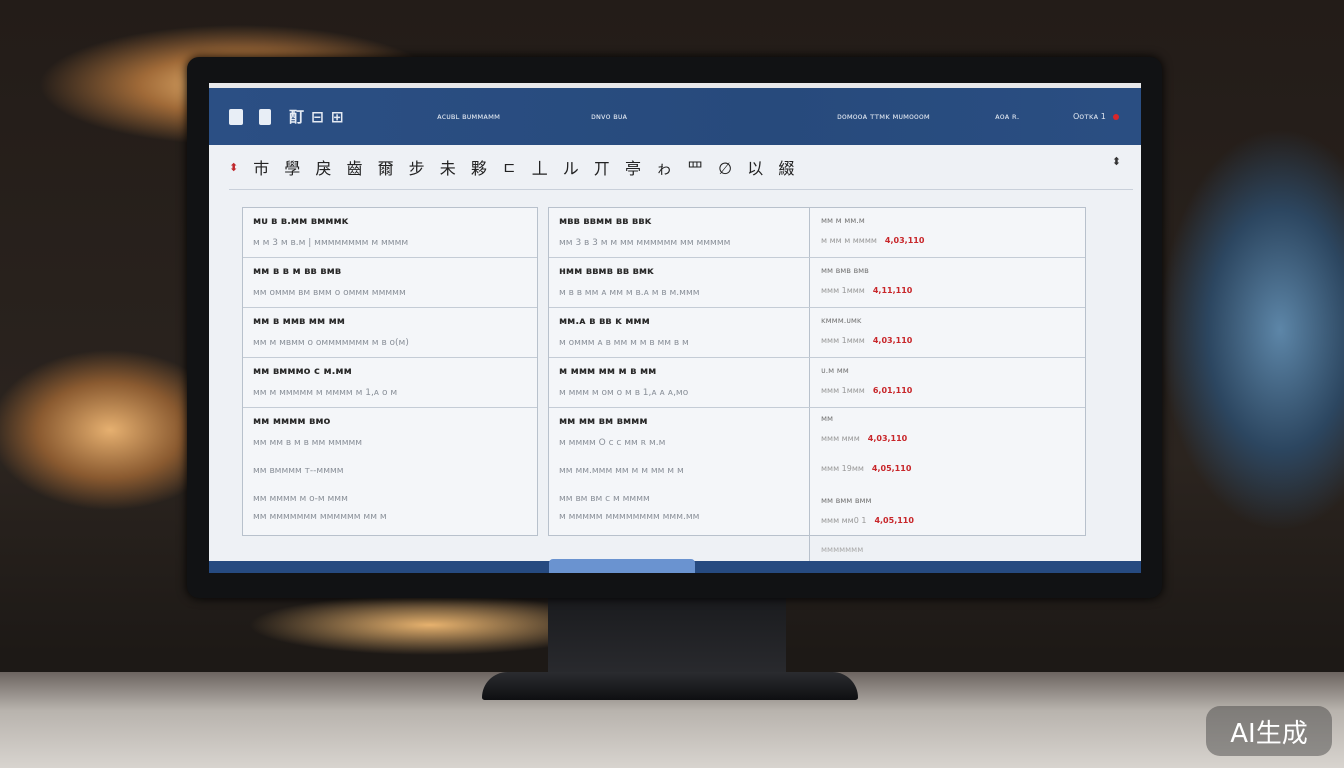 Image resolution: width=1344 pixels, height=768 pixels. I want to click on amount-value: 6,01,110, so click(892, 390).